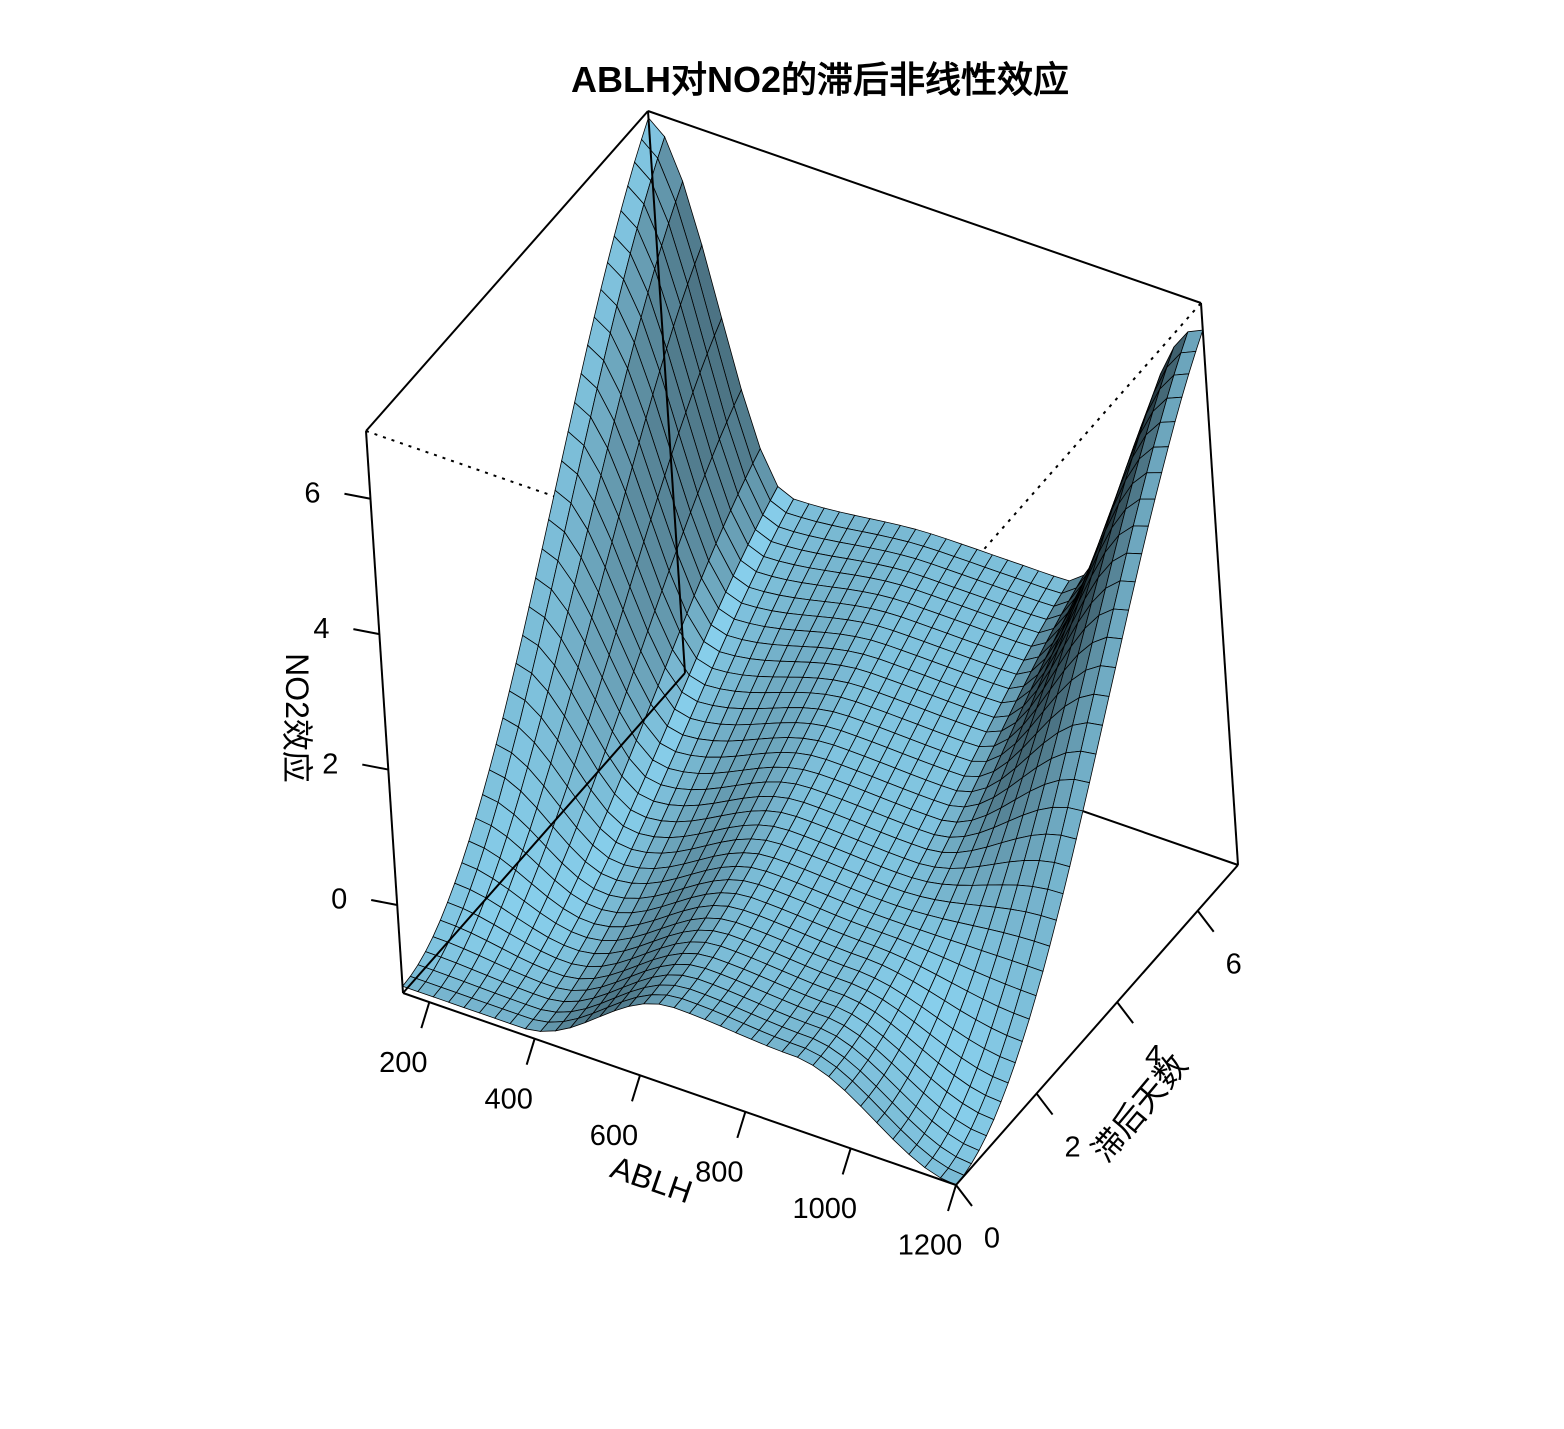  I want to click on z-tick-label: 2, so click(330, 764).